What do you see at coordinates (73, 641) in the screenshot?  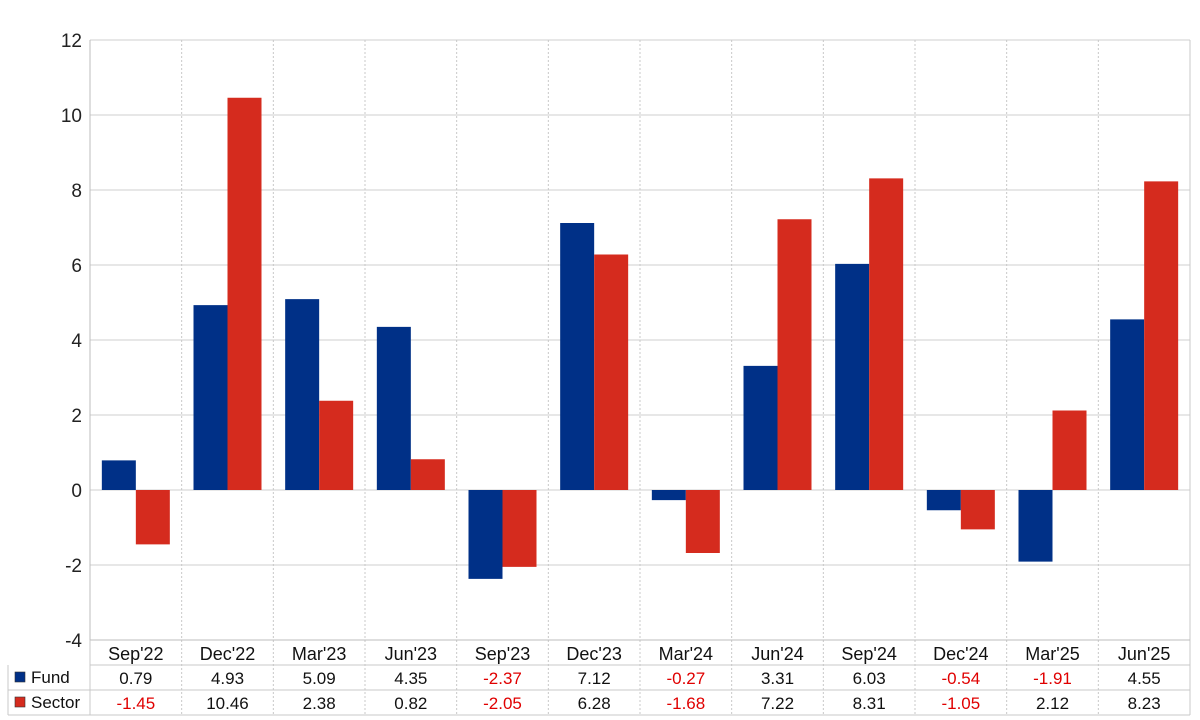 I see `y-tick-label: -4` at bounding box center [73, 641].